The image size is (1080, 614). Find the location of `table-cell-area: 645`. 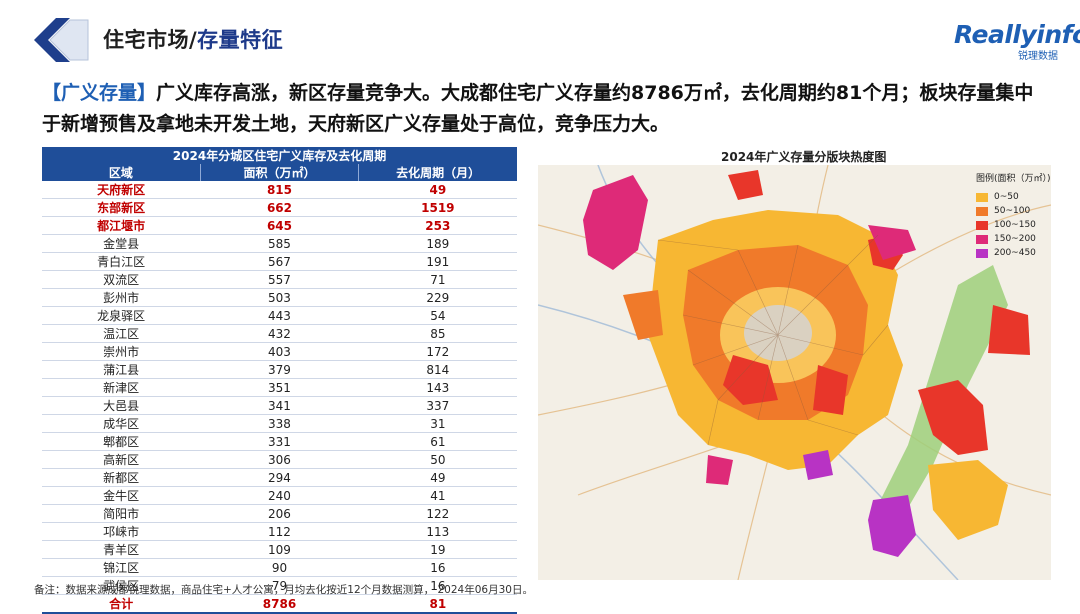

table-cell-area: 645 is located at coordinates (279, 225).